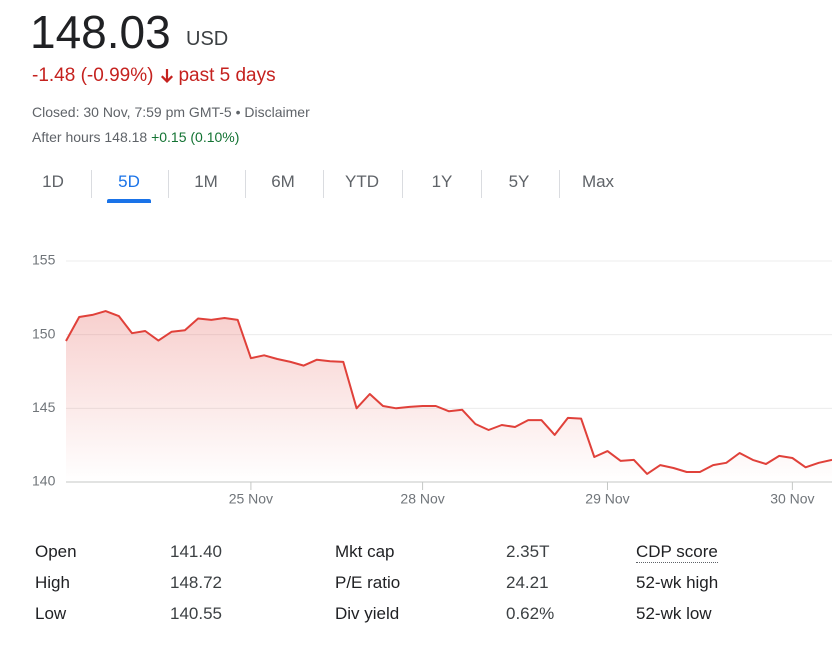 This screenshot has width=832, height=645. I want to click on range-tab: 1Y, so click(442, 181).